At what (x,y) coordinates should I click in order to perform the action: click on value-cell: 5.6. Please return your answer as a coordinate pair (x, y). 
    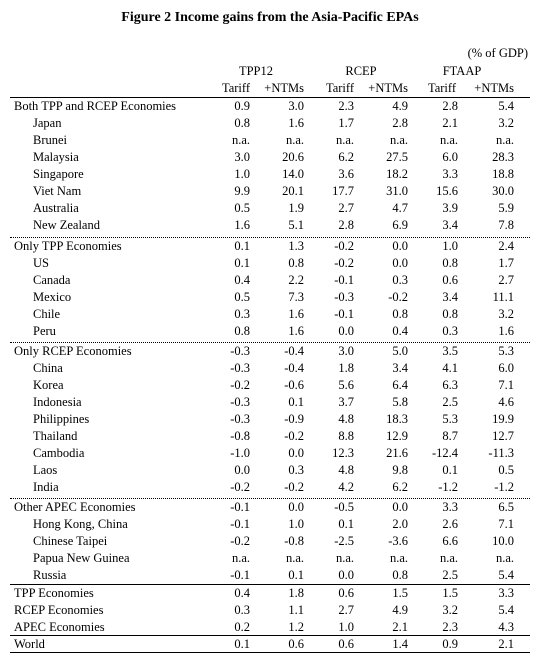
    Looking at the image, I should click on (346, 385).